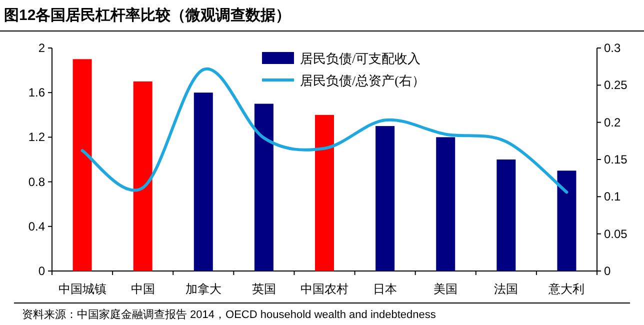 The height and width of the screenshot is (325, 644). What do you see at coordinates (616, 233) in the screenshot?
I see `y2-tick-label: 0.05` at bounding box center [616, 233].